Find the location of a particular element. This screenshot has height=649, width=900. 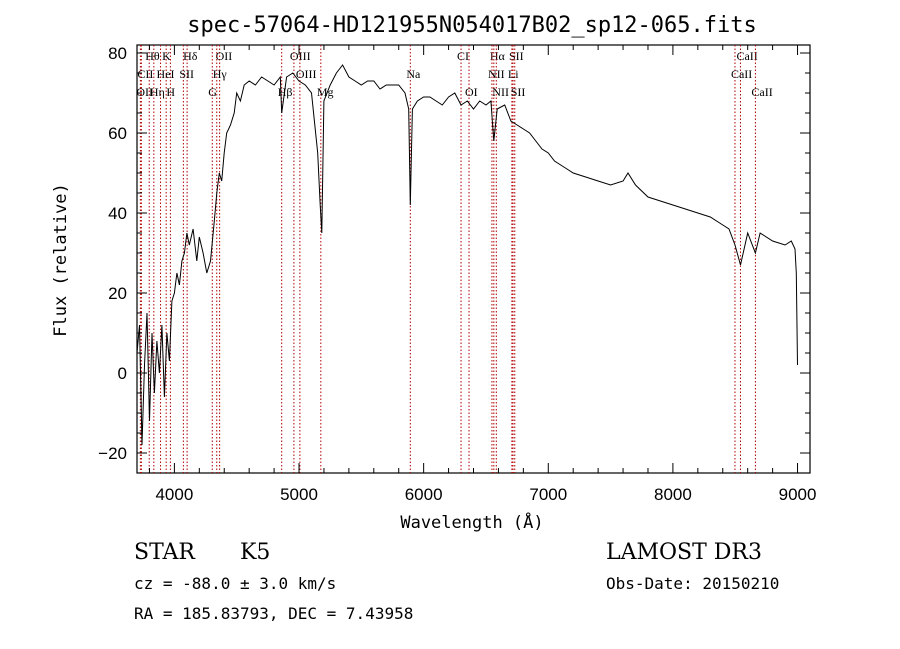

line-label-6: Hα is located at coordinates (498, 56).